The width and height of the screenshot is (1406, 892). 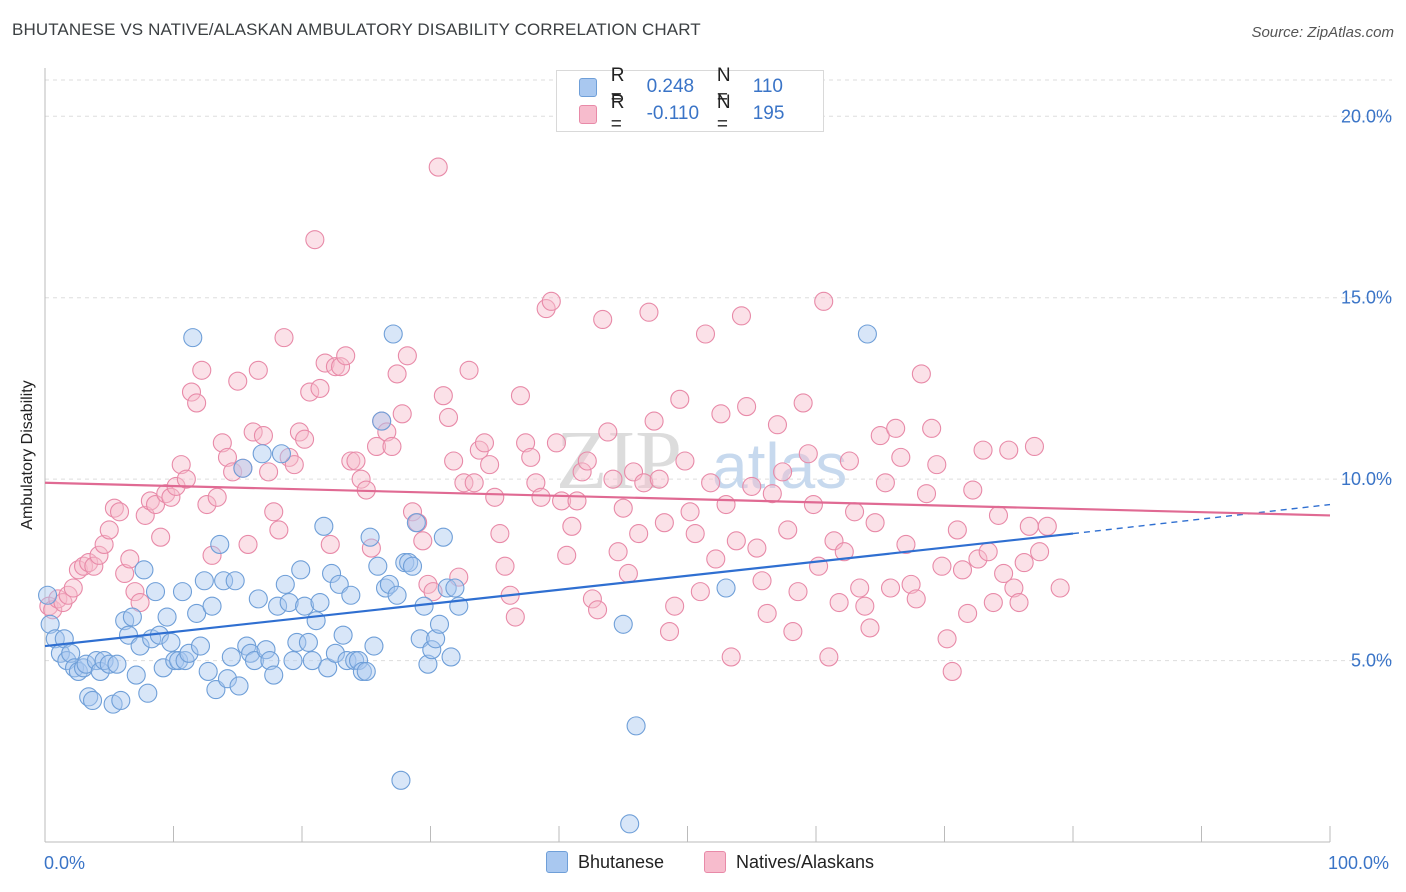 I want to click on bottom-legend-swatch-natives, so click(x=715, y=862).